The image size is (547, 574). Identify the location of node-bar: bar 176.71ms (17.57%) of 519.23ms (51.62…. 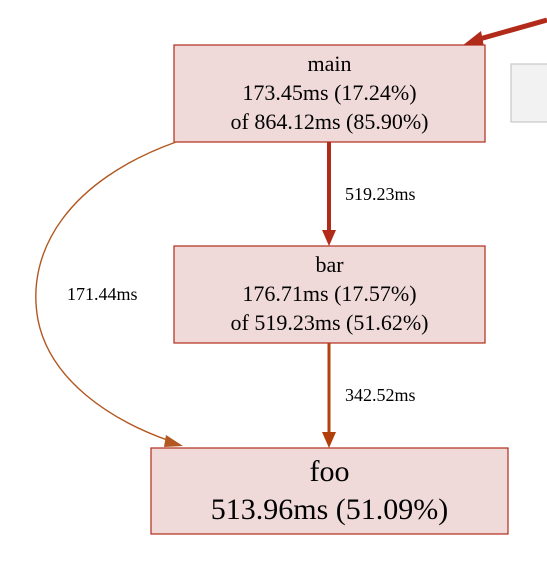
(329, 294).